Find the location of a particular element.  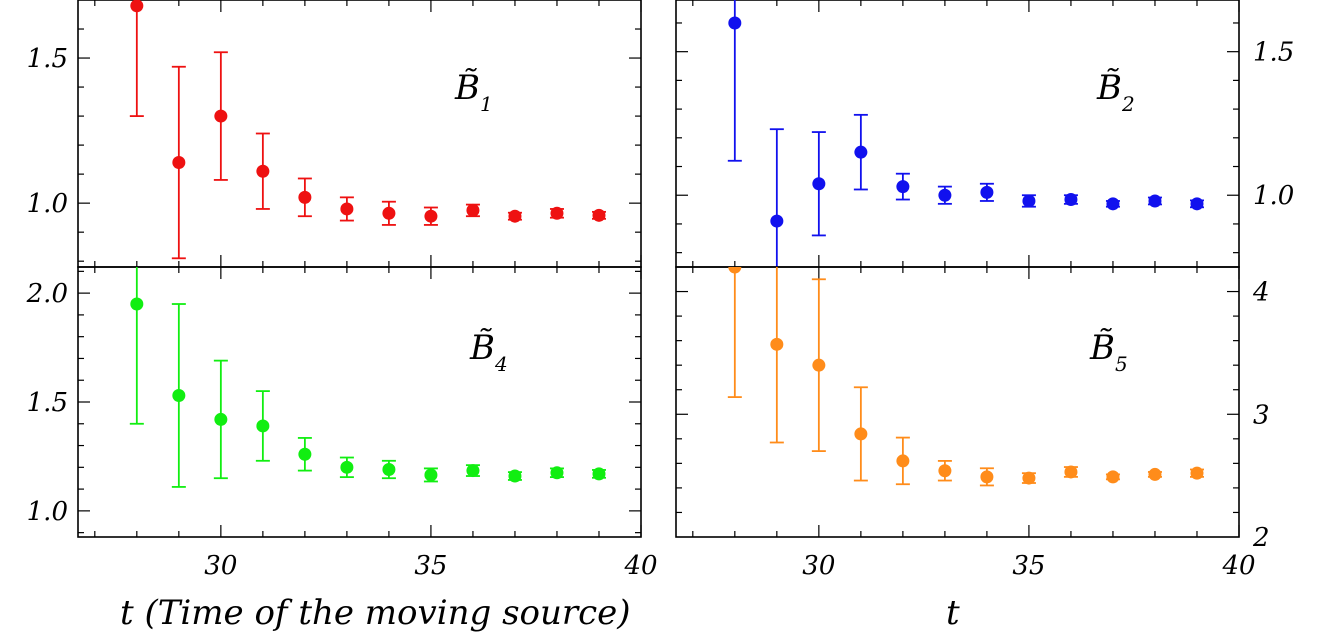

x-axis-label-left: t (Time of the moving source) is located at coordinates (375, 613).